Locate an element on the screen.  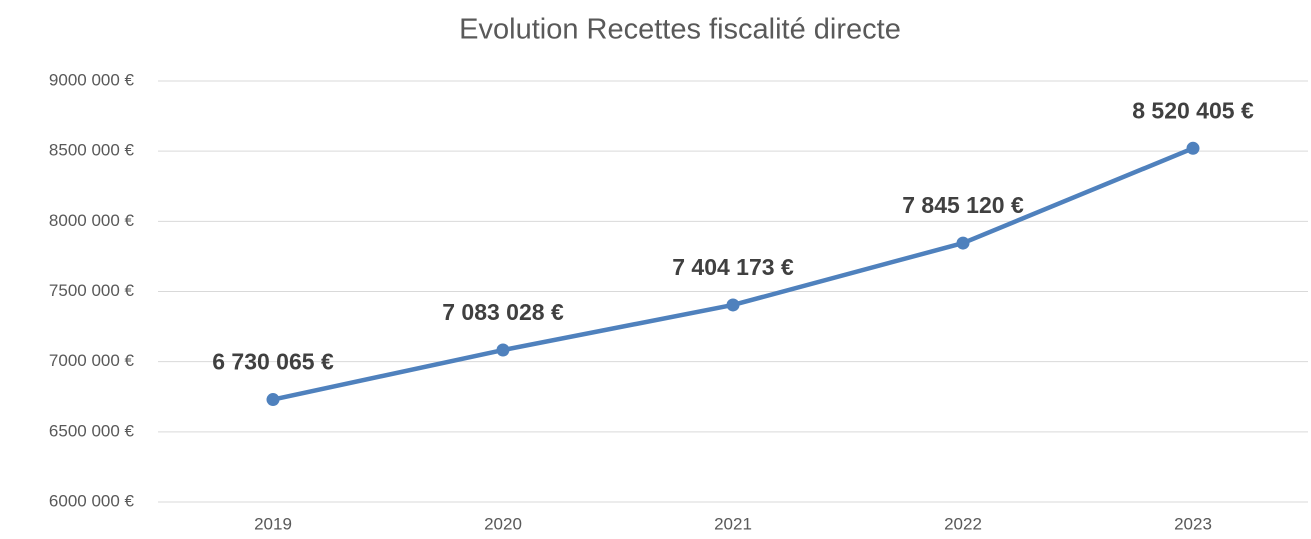
data-label: 8 520 405 € is located at coordinates (1193, 110).